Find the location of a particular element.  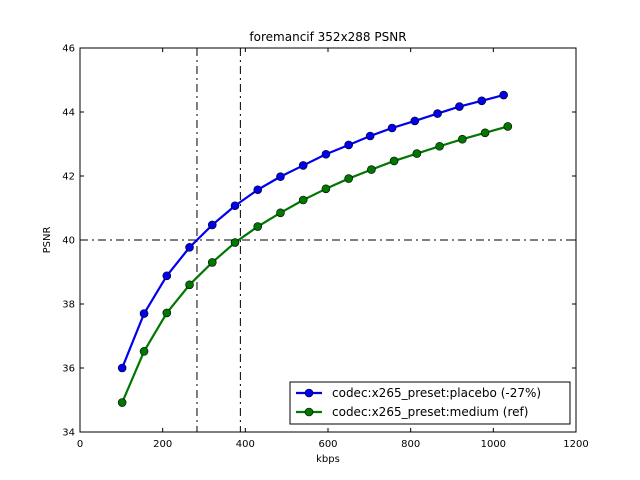

legend-label: codec:x265_preset:placebo (-27%) is located at coordinates (436, 393).